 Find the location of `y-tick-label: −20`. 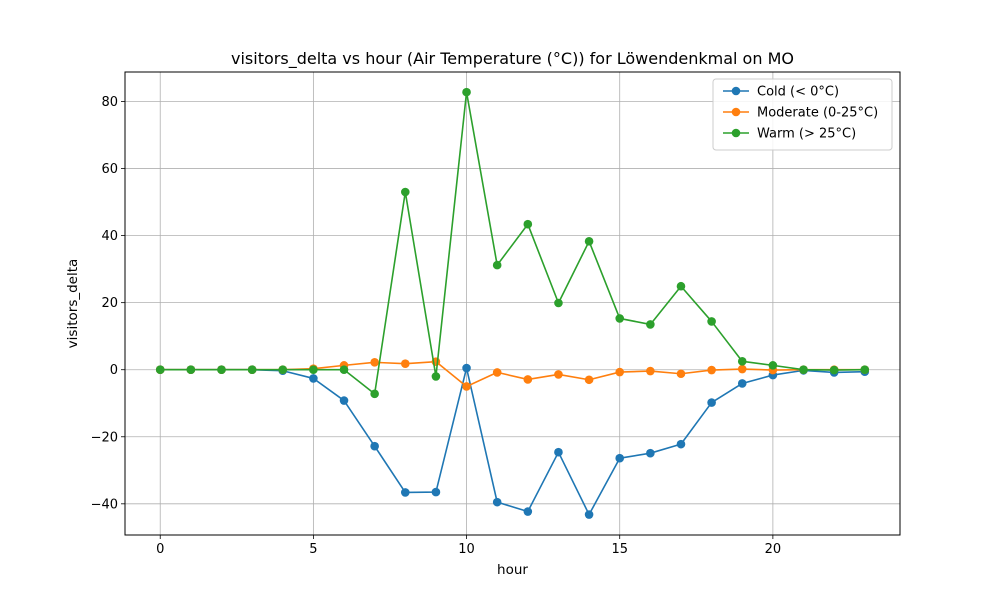

y-tick-label: −20 is located at coordinates (104, 437).